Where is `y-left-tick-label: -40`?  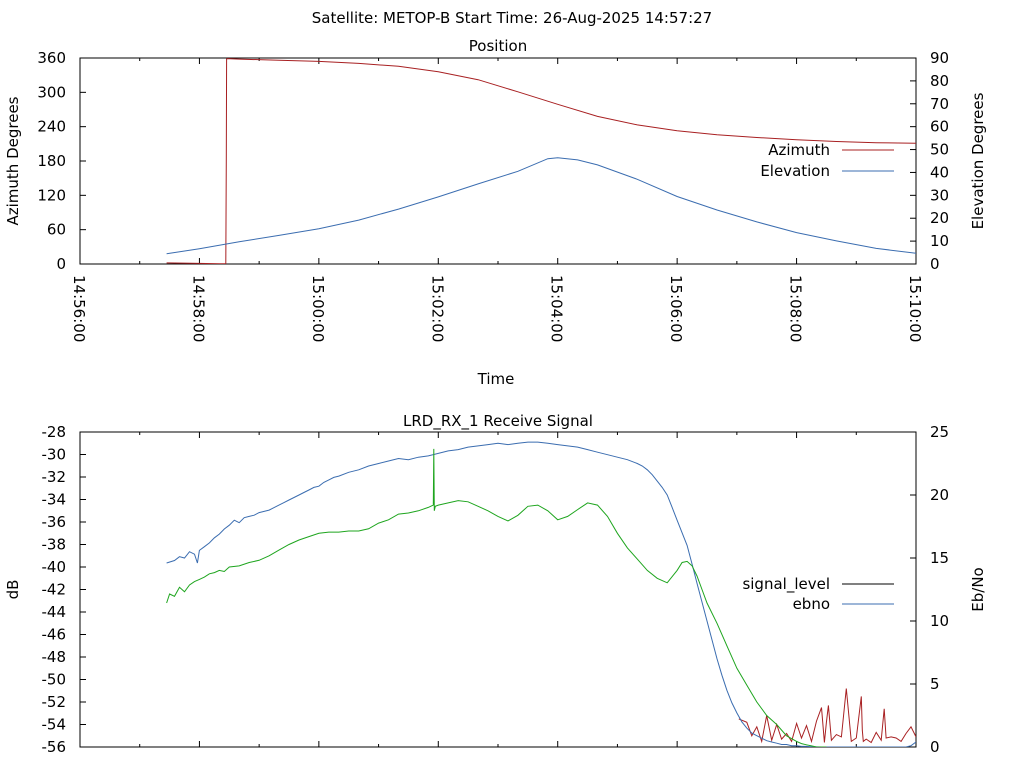
y-left-tick-label: -40 is located at coordinates (54, 567).